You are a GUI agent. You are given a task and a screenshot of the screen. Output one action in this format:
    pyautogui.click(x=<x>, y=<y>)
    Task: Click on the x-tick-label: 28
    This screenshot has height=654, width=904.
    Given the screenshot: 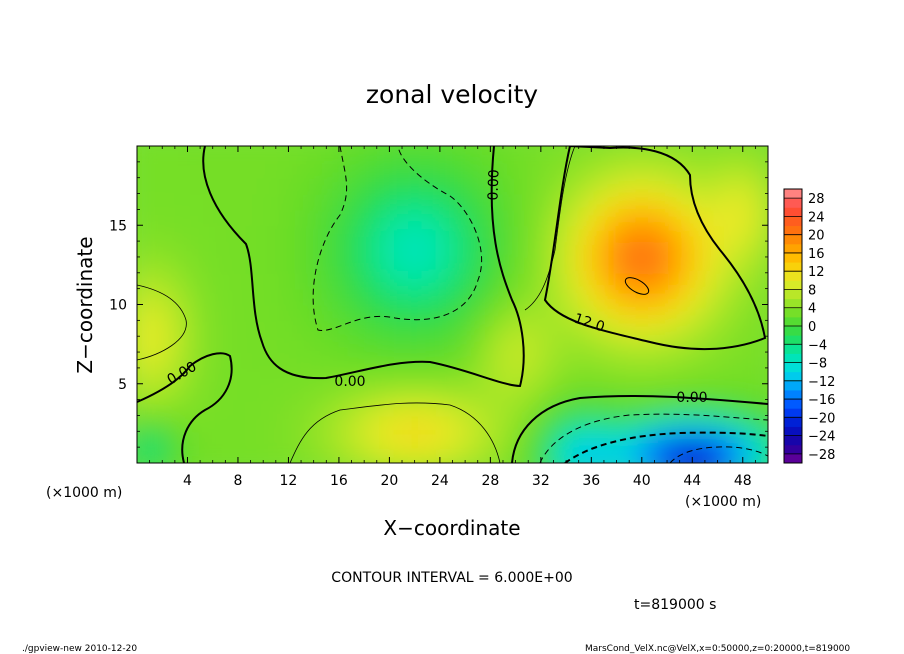 What is the action you would take?
    pyautogui.click(x=490, y=481)
    